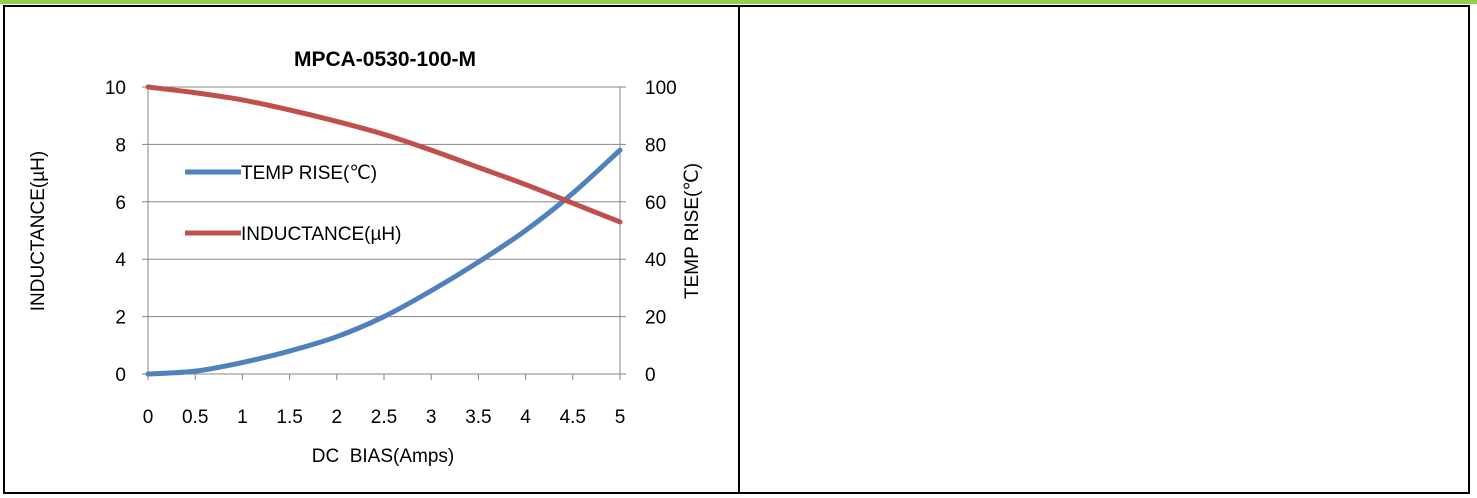 The width and height of the screenshot is (1477, 498). I want to click on x-tick-label: 2.5, so click(384, 417).